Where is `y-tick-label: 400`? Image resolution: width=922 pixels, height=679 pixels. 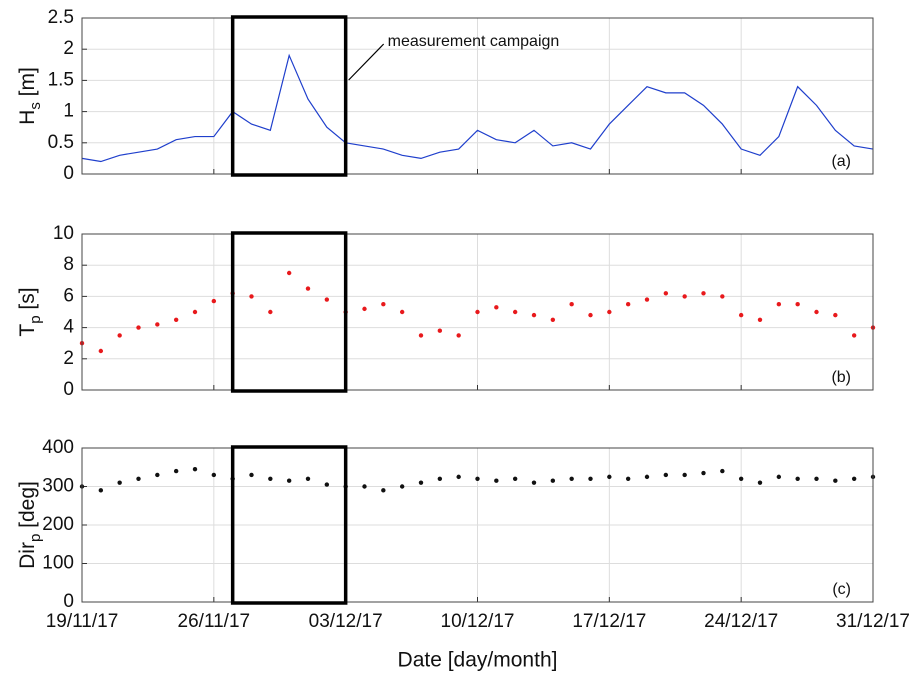
y-tick-label: 400 is located at coordinates (58, 447).